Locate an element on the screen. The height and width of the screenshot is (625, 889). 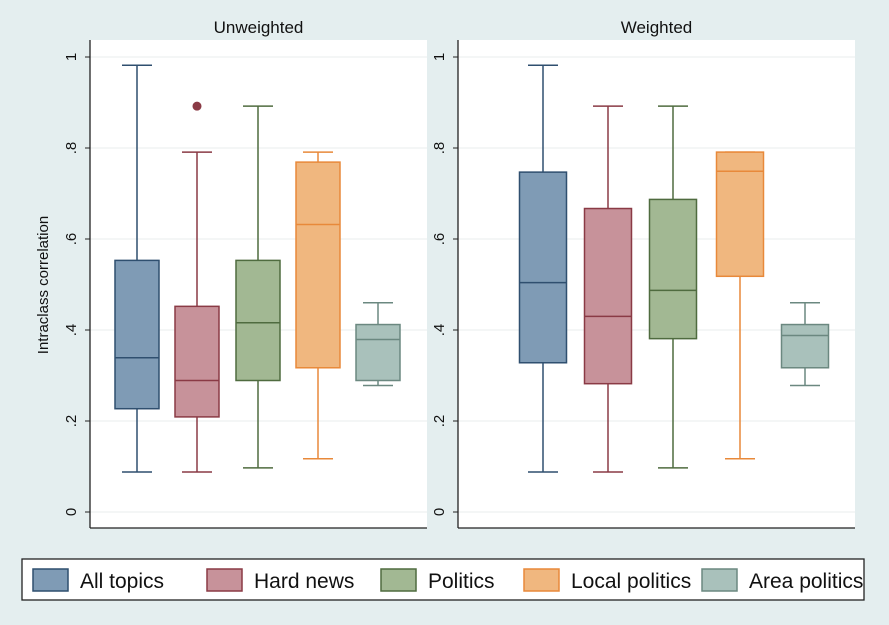
outlier-point is located at coordinates (197, 106).